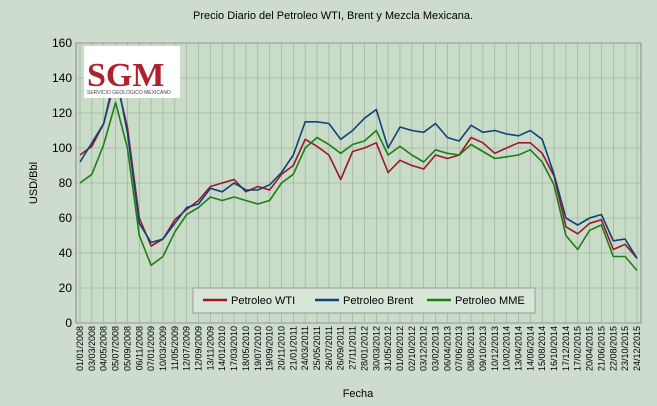 The image size is (657, 406). What do you see at coordinates (222, 348) in the screenshot?
I see `x-tick-label: 14/01/2010` at bounding box center [222, 348].